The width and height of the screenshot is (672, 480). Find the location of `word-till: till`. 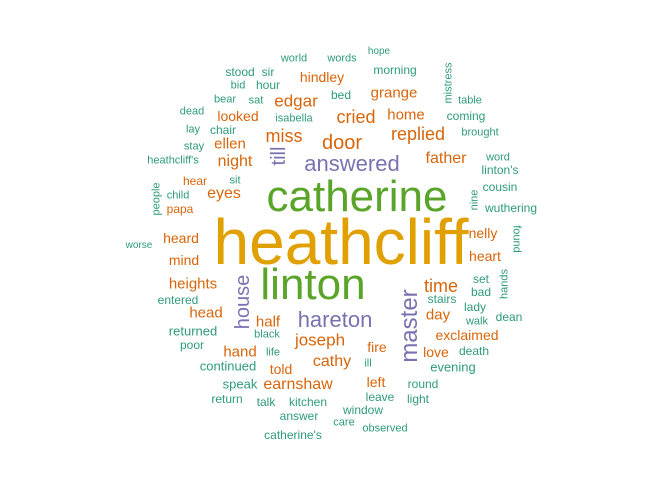

word-till: till is located at coordinates (279, 156).